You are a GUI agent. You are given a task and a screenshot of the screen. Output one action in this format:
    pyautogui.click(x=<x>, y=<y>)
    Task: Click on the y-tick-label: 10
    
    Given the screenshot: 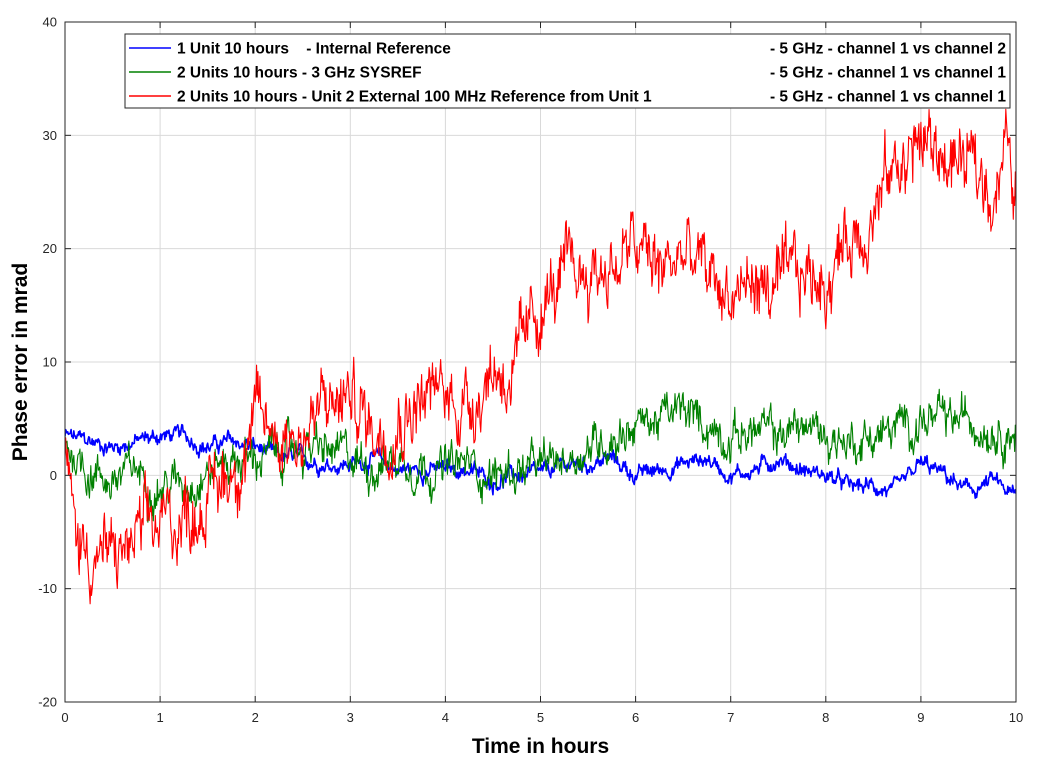 What is the action you would take?
    pyautogui.click(x=50, y=362)
    